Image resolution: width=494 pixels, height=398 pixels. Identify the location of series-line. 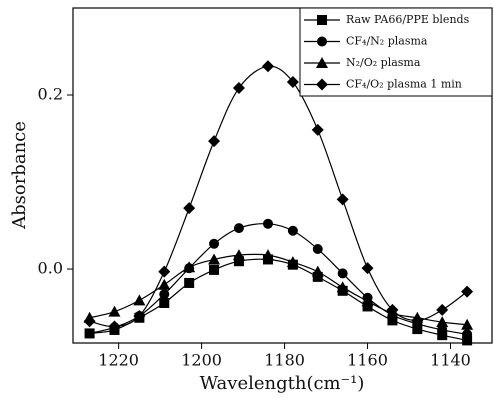
(278, 289).